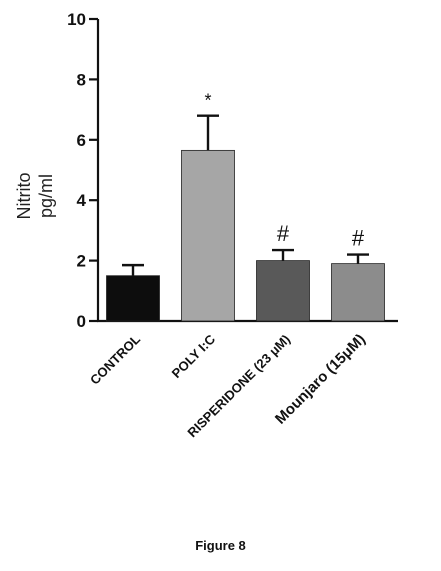 The height and width of the screenshot is (571, 441). I want to click on figure-caption: Figure 8, so click(220, 545).